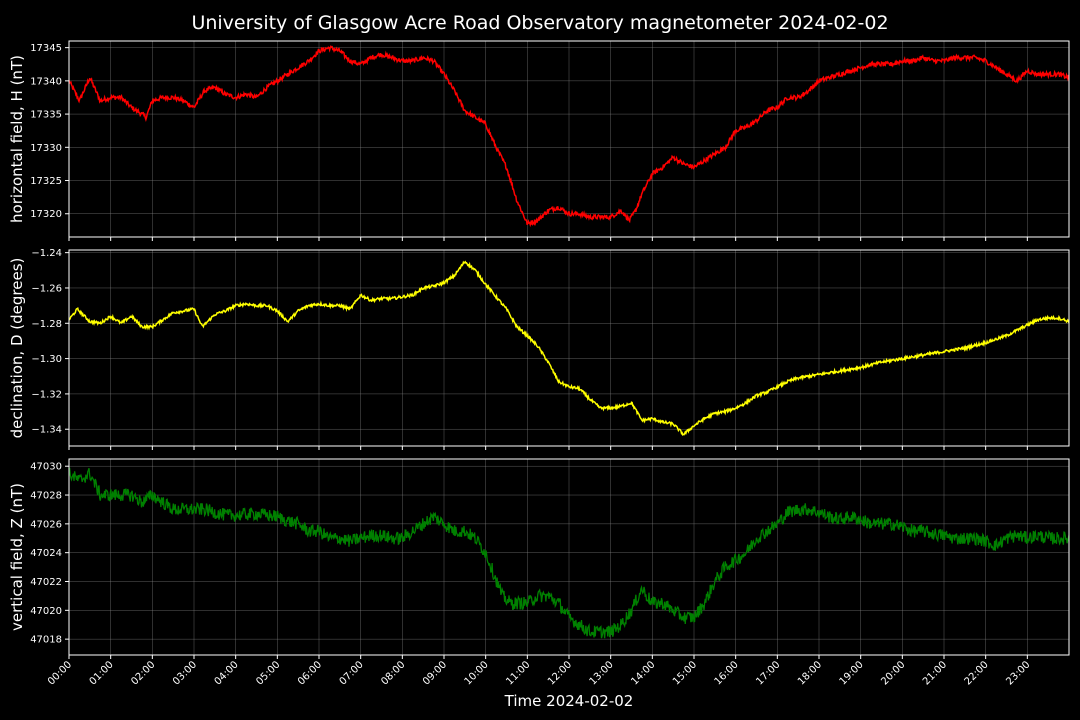 This screenshot has width=1080, height=720. I want to click on y-tick-label: 47026, so click(46, 524).